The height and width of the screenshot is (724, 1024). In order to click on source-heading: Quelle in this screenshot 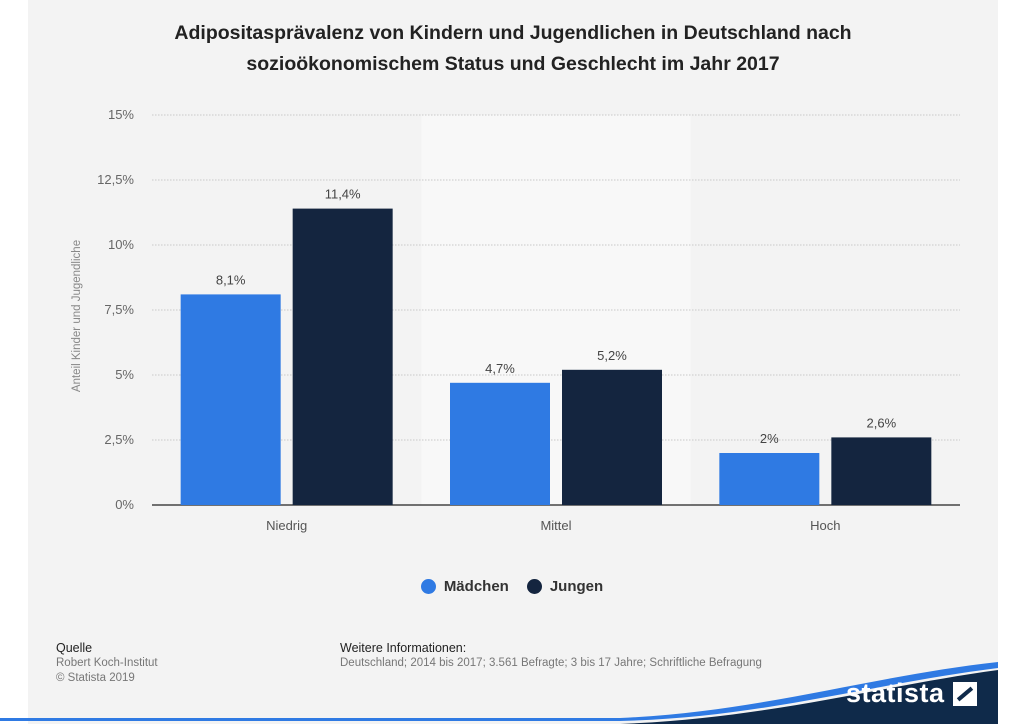, I will do `click(74, 648)`.